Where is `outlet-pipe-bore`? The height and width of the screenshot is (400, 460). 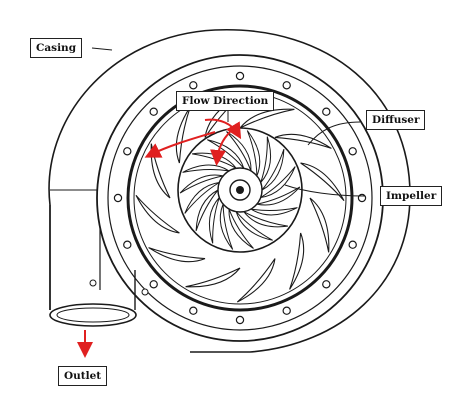 outlet-pipe-bore is located at coordinates (93, 315).